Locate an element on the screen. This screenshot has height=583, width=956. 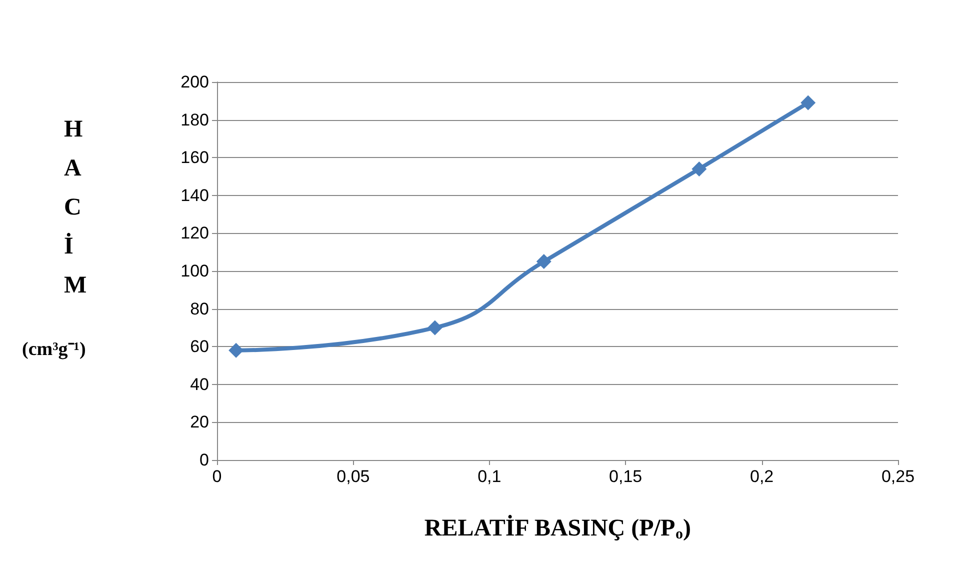
y-tick-label: 60 is located at coordinates (199, 346).